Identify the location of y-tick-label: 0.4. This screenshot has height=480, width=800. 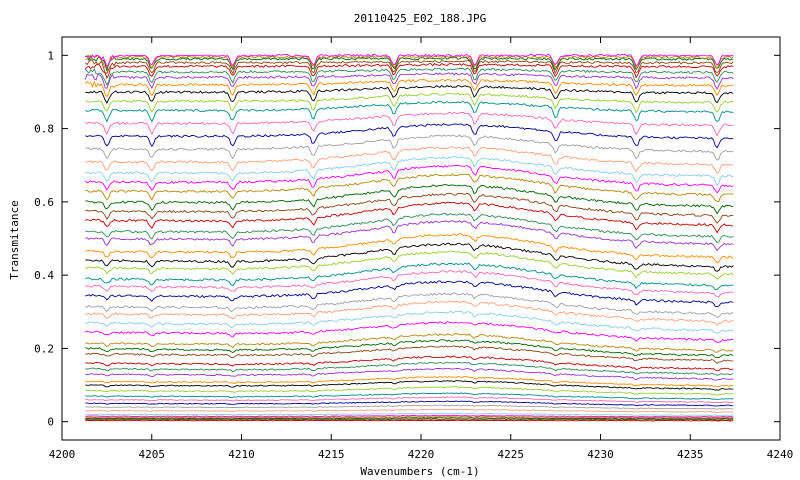
(44, 275).